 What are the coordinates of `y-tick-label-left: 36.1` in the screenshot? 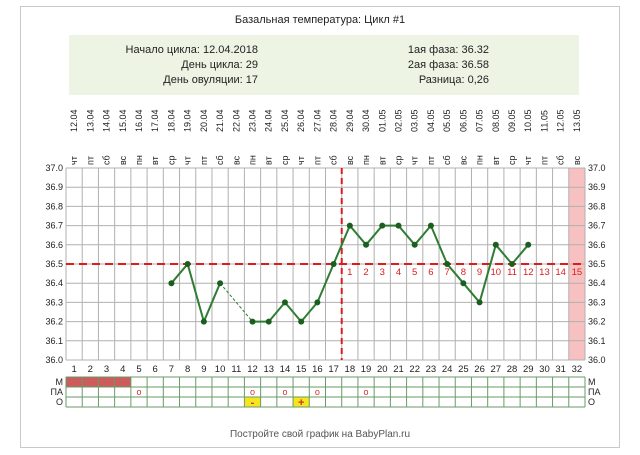 It's located at (54, 341).